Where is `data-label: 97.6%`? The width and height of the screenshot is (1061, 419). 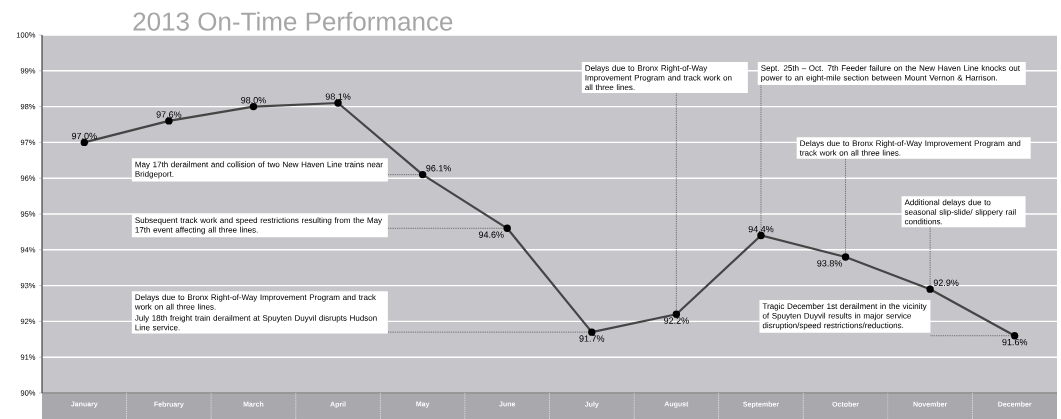 data-label: 97.6% is located at coordinates (169, 114).